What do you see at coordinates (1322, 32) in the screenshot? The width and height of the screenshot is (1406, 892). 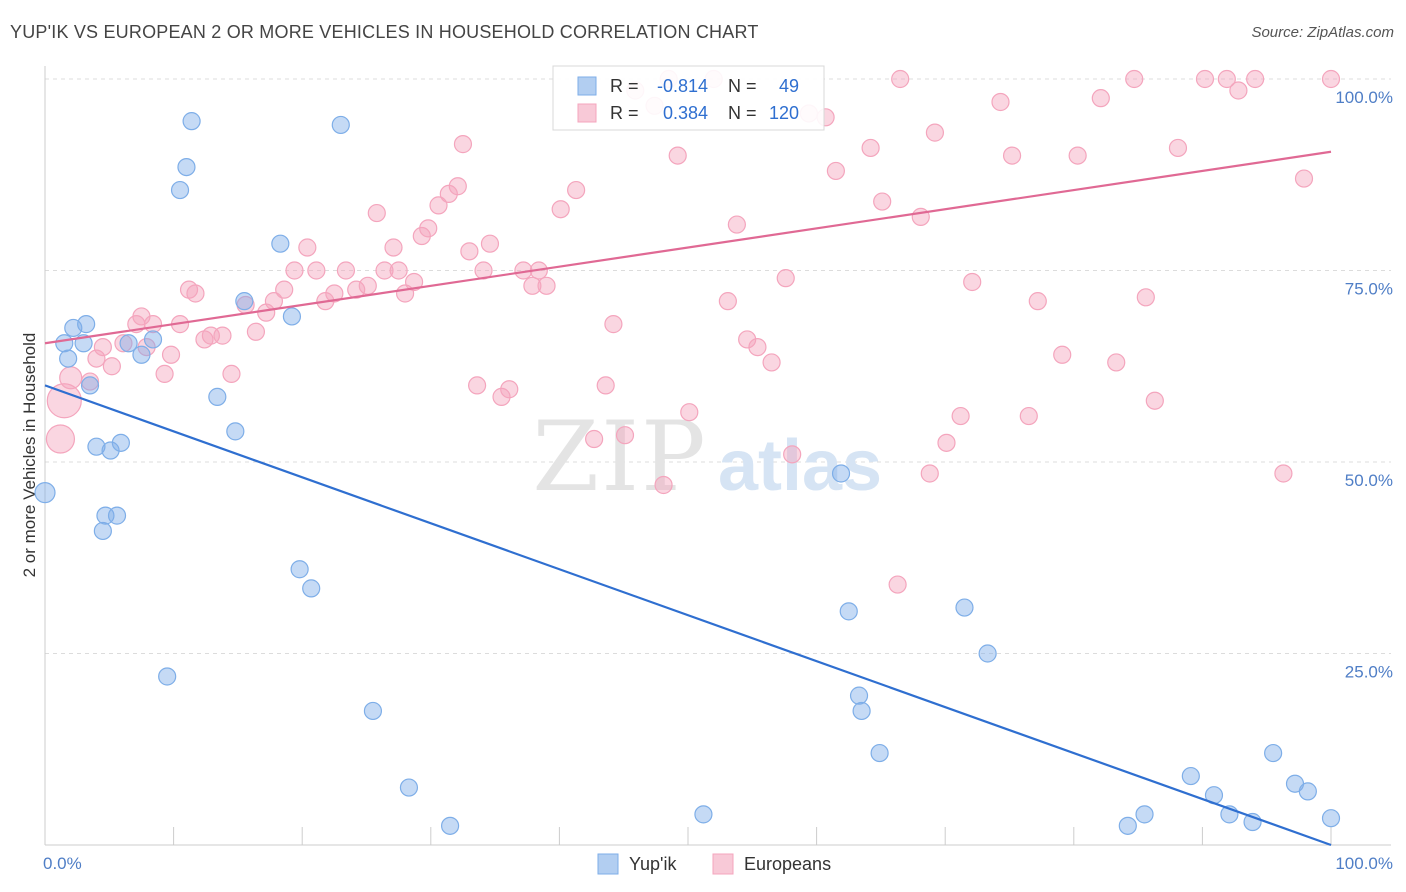 I see `source-label: Source: ZipAtlas.com` at bounding box center [1322, 32].